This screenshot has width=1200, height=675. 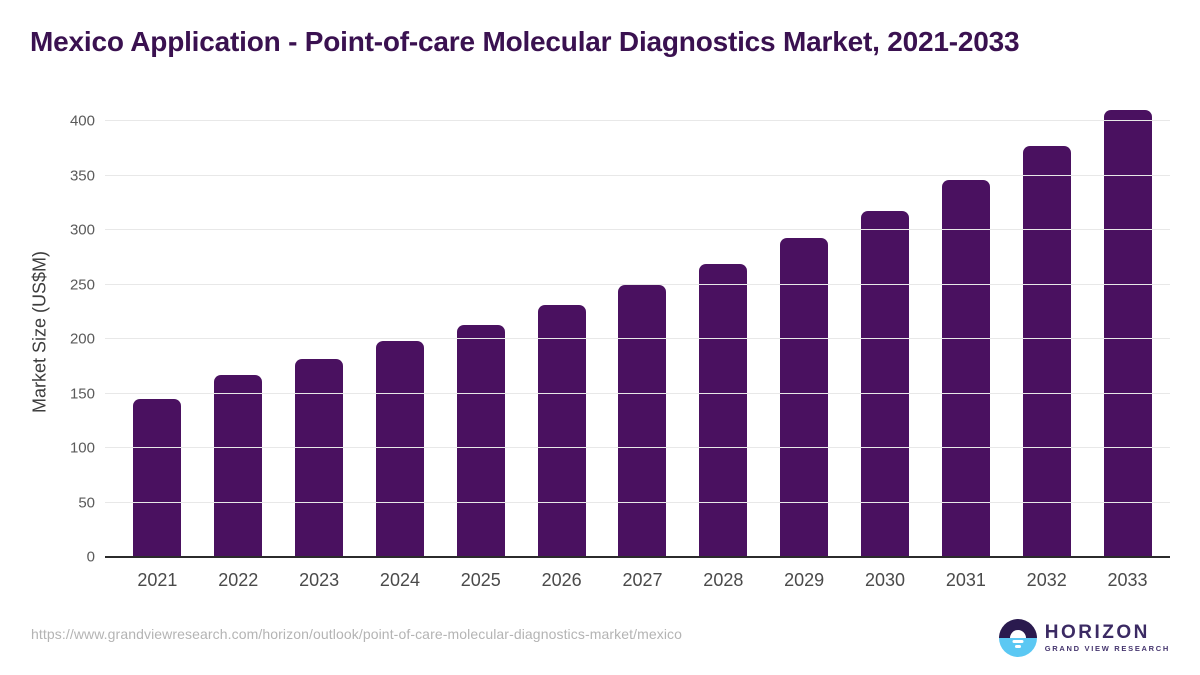 I want to click on bar-slot-2033: 2033, so click(x=1127, y=348).